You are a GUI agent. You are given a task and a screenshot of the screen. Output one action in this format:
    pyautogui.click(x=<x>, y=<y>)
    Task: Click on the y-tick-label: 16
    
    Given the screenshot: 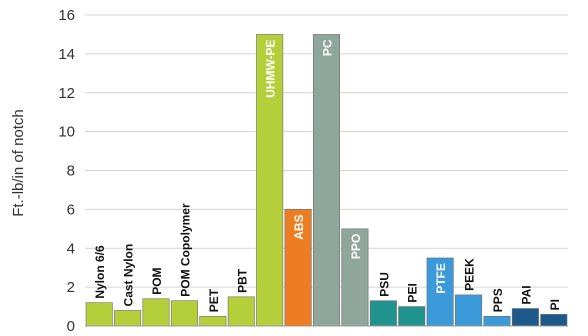 What is the action you would take?
    pyautogui.click(x=66, y=15)
    